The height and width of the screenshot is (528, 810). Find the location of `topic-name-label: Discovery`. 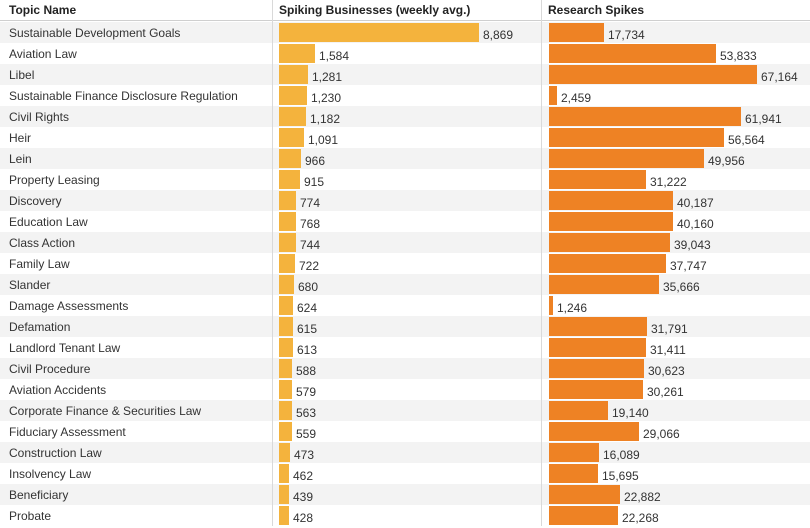

topic-name-label: Discovery is located at coordinates (35, 201).